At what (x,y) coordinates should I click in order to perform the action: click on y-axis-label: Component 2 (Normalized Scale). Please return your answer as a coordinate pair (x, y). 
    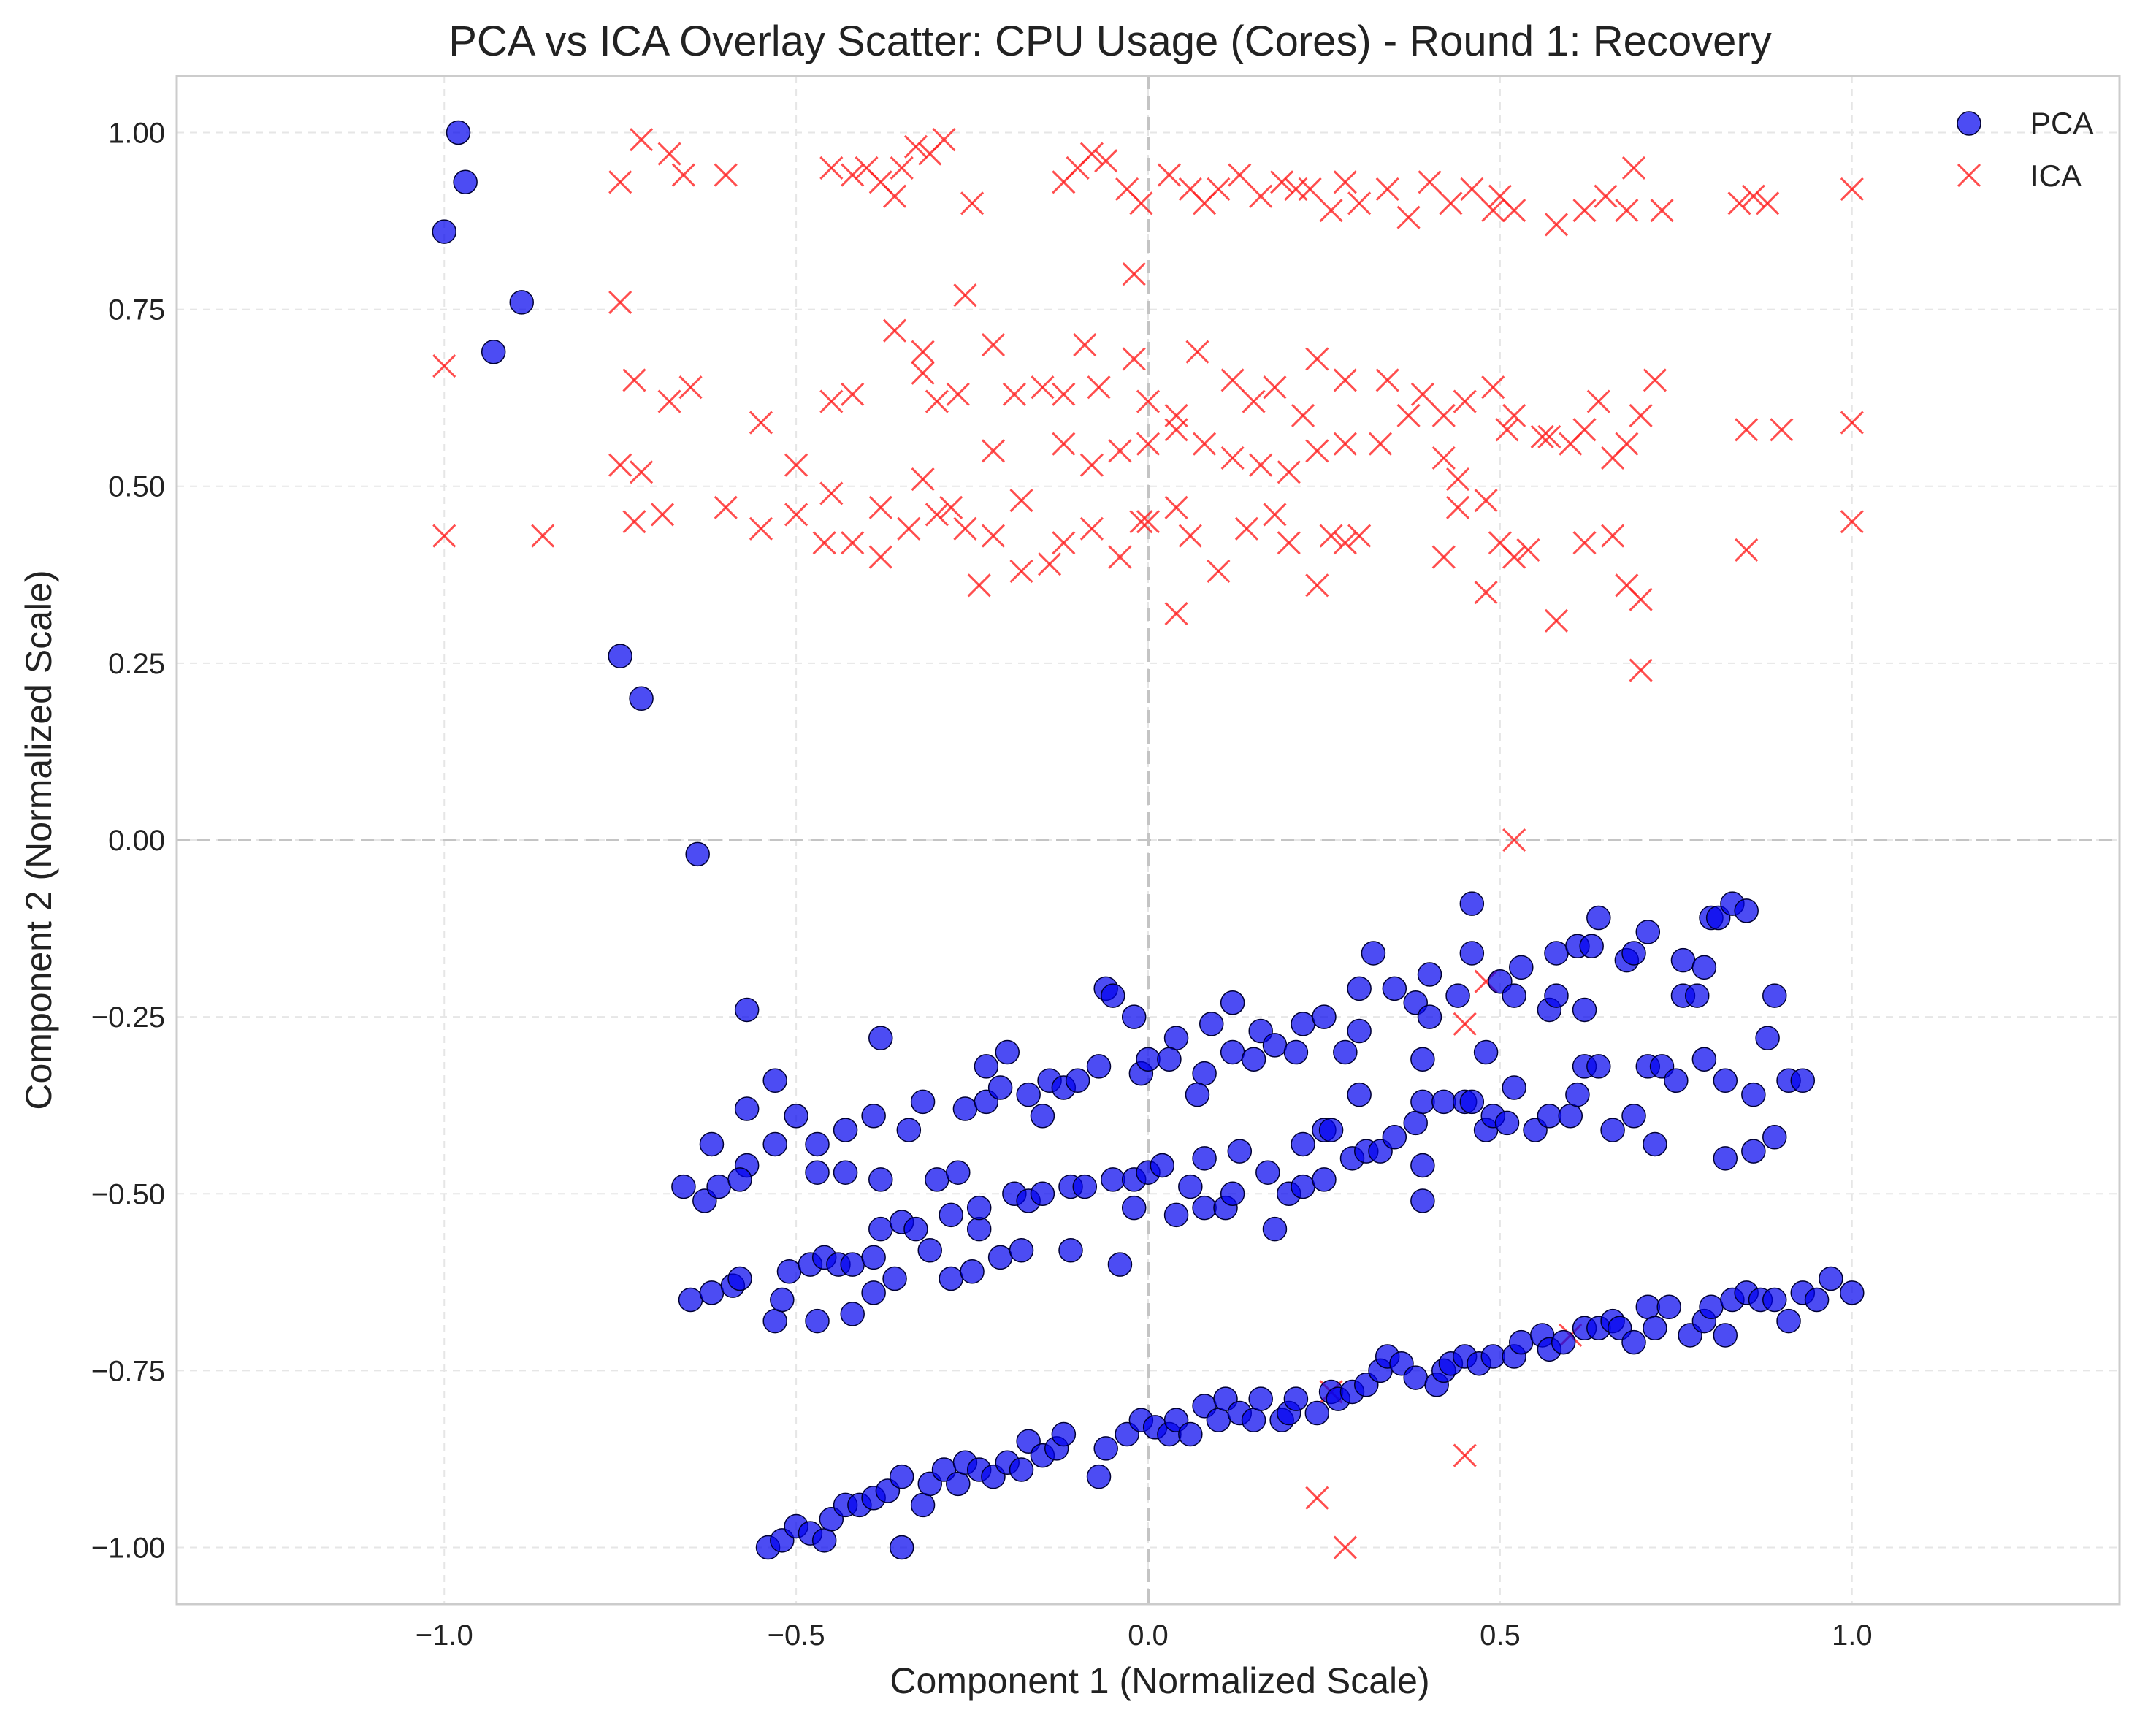
    Looking at the image, I should click on (38, 840).